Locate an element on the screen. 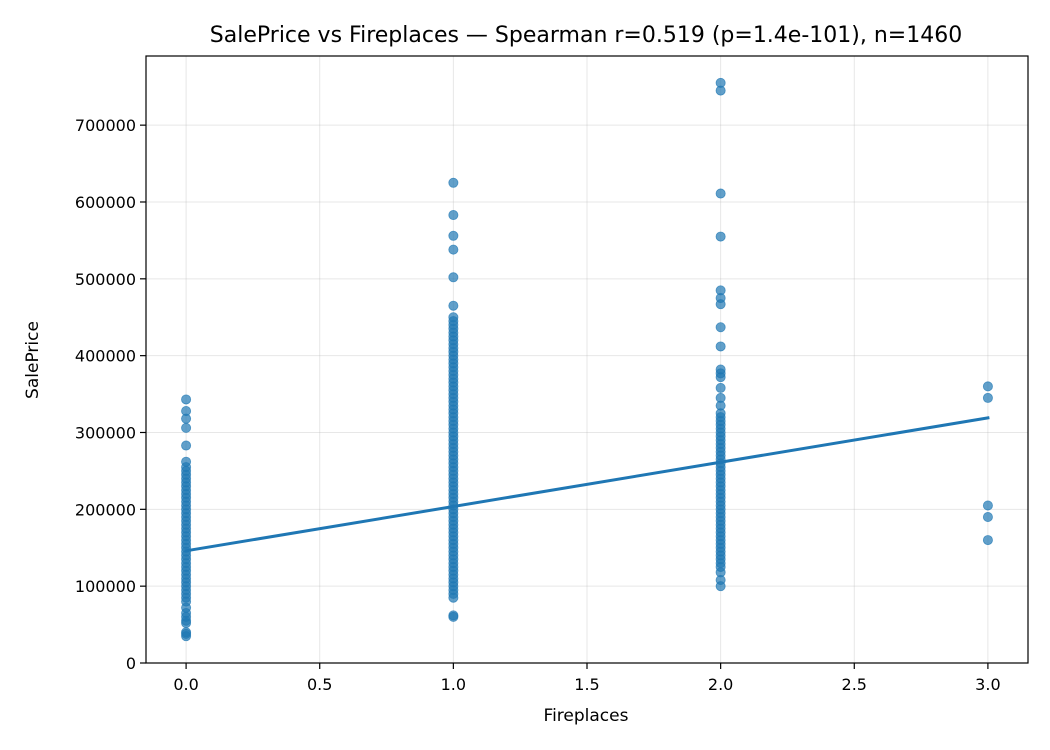 Image resolution: width=1050 pixels, height=750 pixels. x-axis-label: Fireplaces is located at coordinates (586, 716).